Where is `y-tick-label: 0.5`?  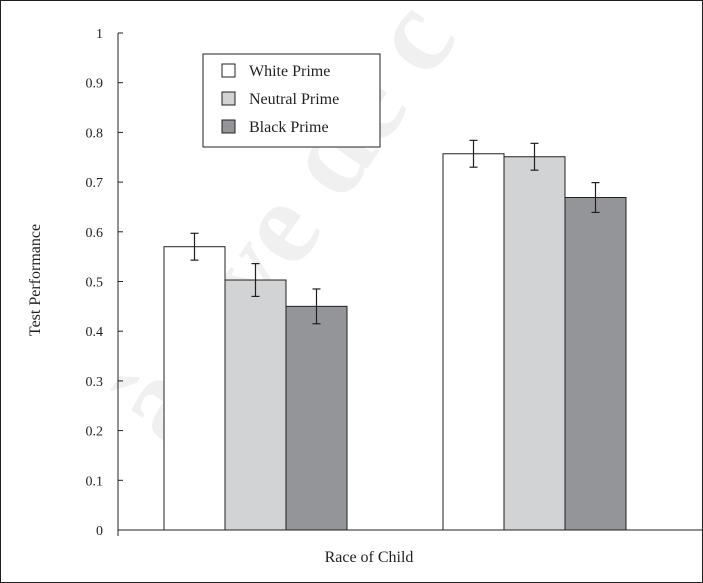 y-tick-label: 0.5 is located at coordinates (95, 283).